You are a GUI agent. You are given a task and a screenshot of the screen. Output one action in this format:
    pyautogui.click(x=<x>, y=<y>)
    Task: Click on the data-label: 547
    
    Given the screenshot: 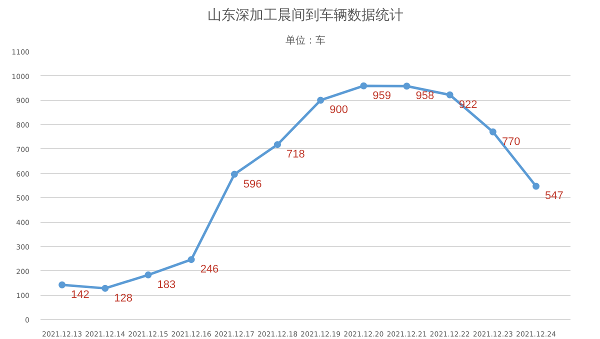 What is the action you would take?
    pyautogui.click(x=554, y=196)
    